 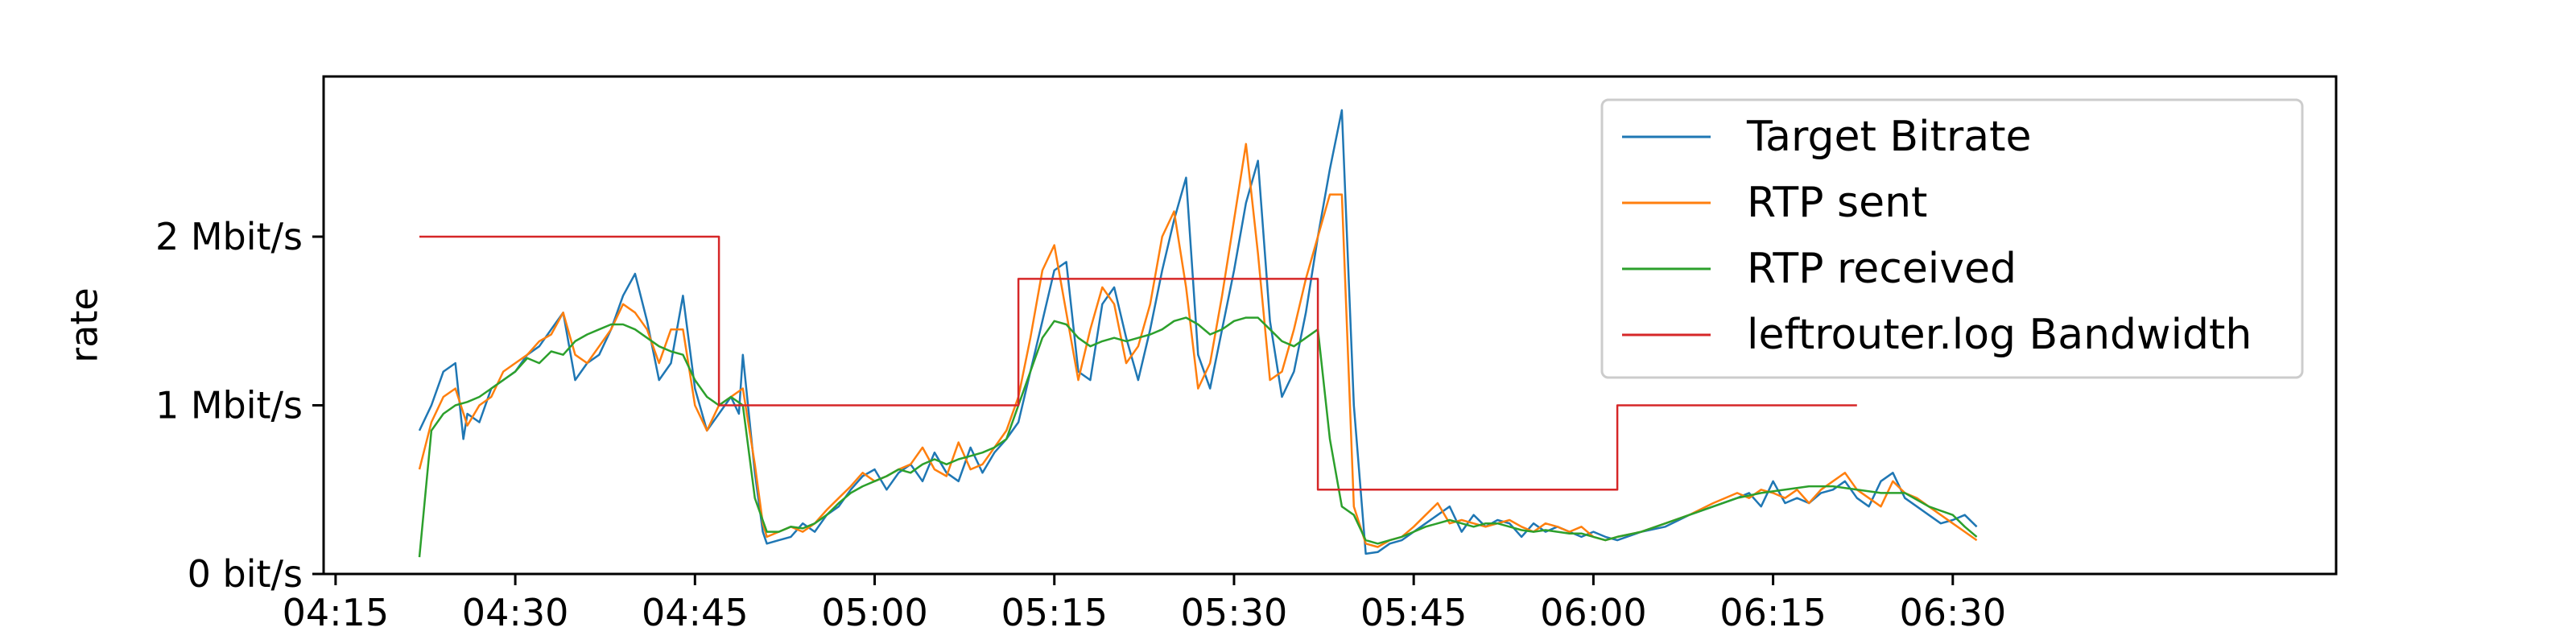 What do you see at coordinates (229, 405) in the screenshot?
I see `y-tick-label: 1 Mbit/s` at bounding box center [229, 405].